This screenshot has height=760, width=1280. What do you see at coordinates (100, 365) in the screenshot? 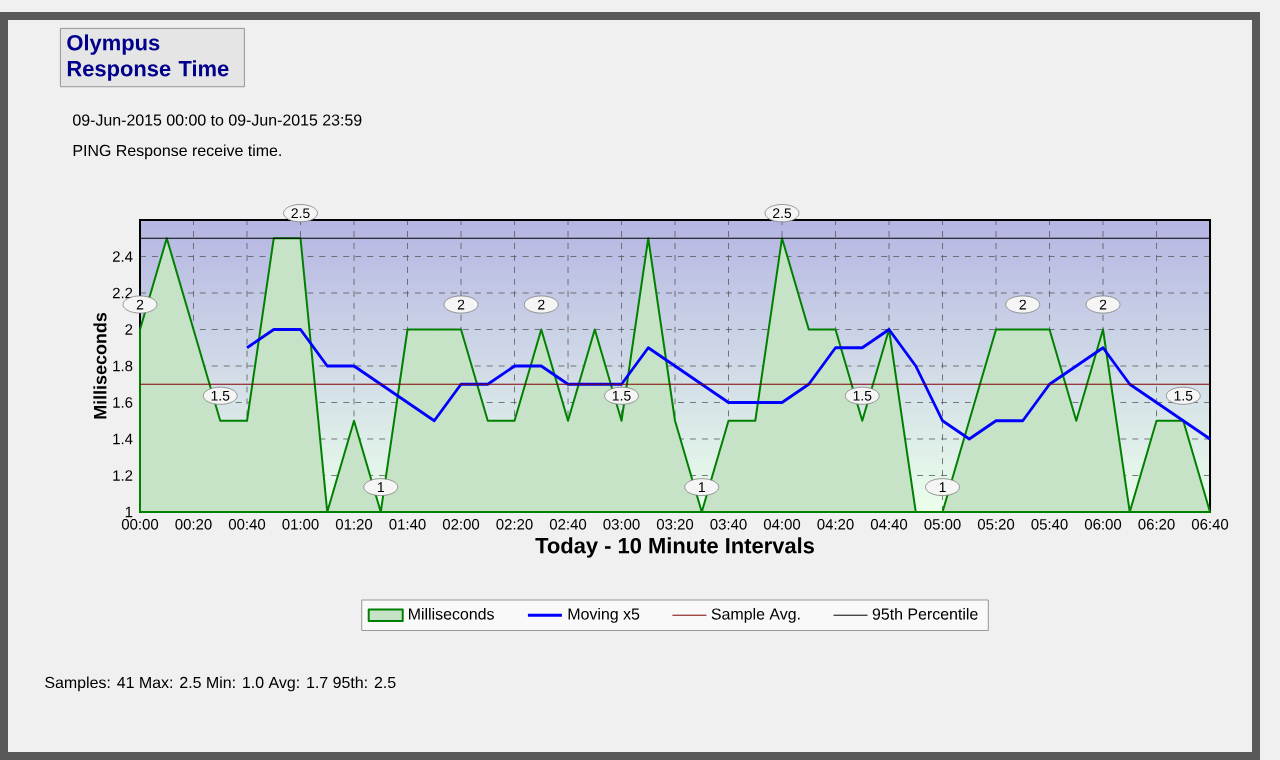
I see `y-axis-title: Milliseconds` at bounding box center [100, 365].